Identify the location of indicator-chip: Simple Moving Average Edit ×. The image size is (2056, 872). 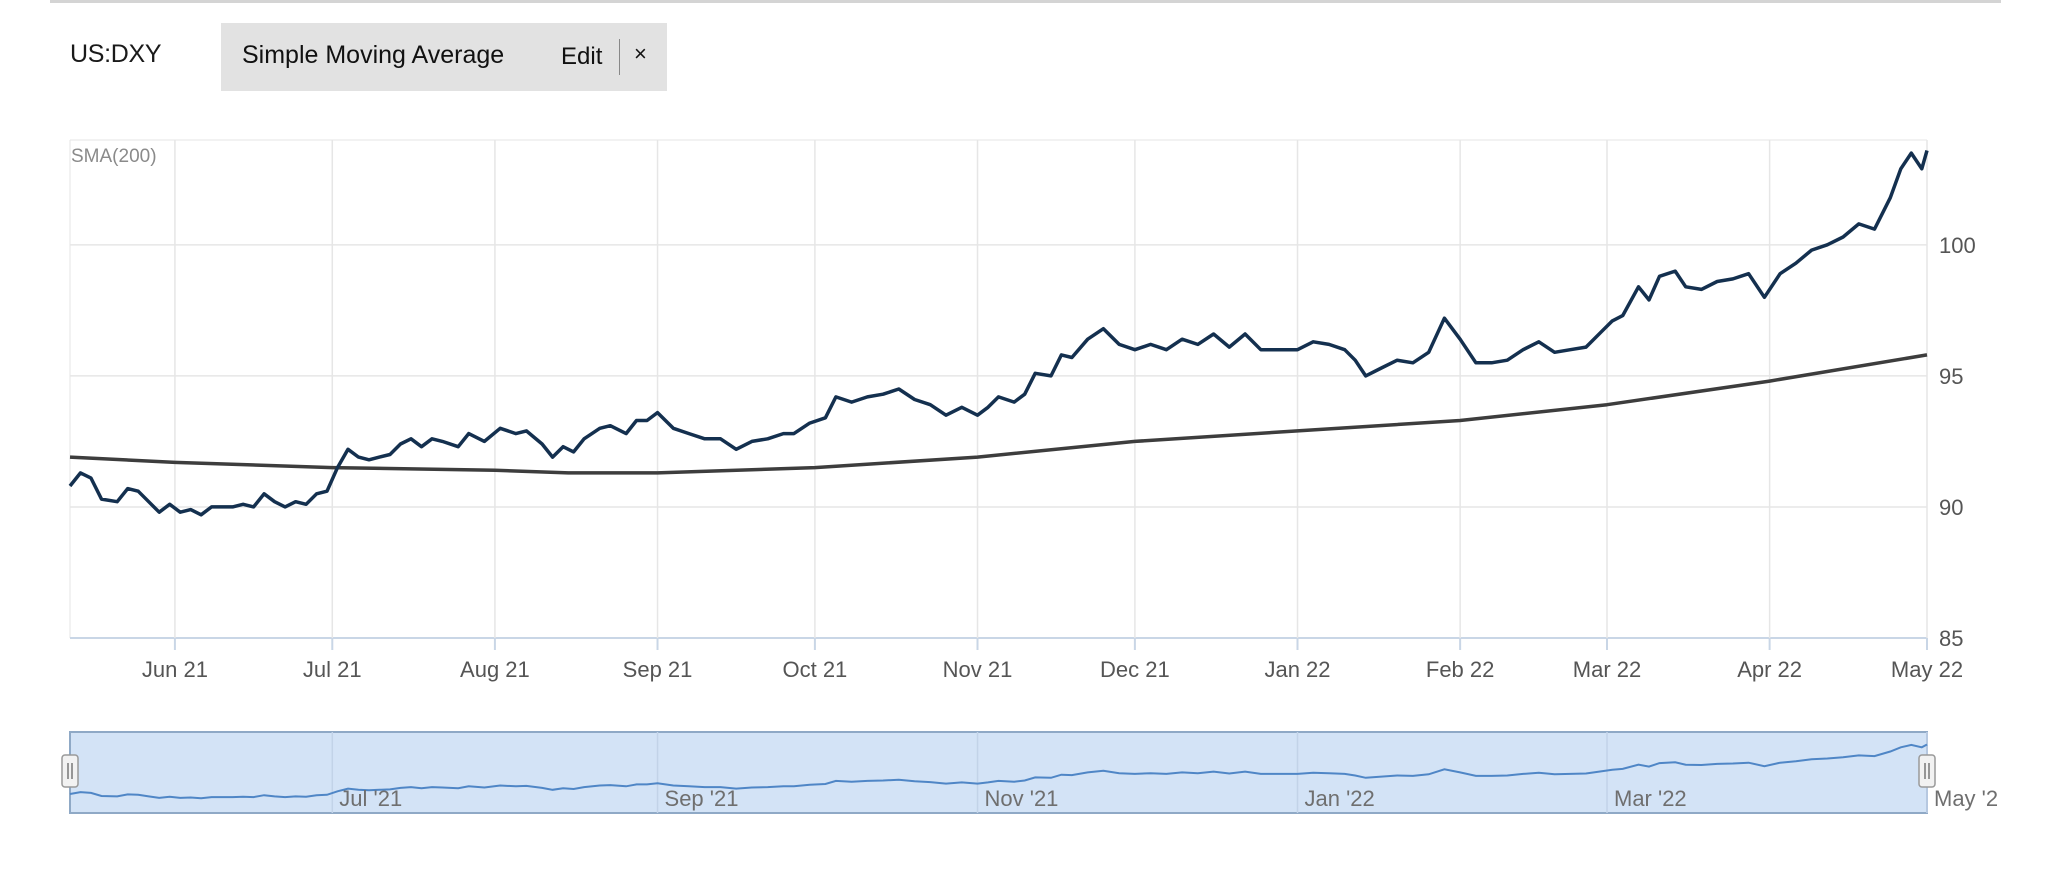
(444, 57).